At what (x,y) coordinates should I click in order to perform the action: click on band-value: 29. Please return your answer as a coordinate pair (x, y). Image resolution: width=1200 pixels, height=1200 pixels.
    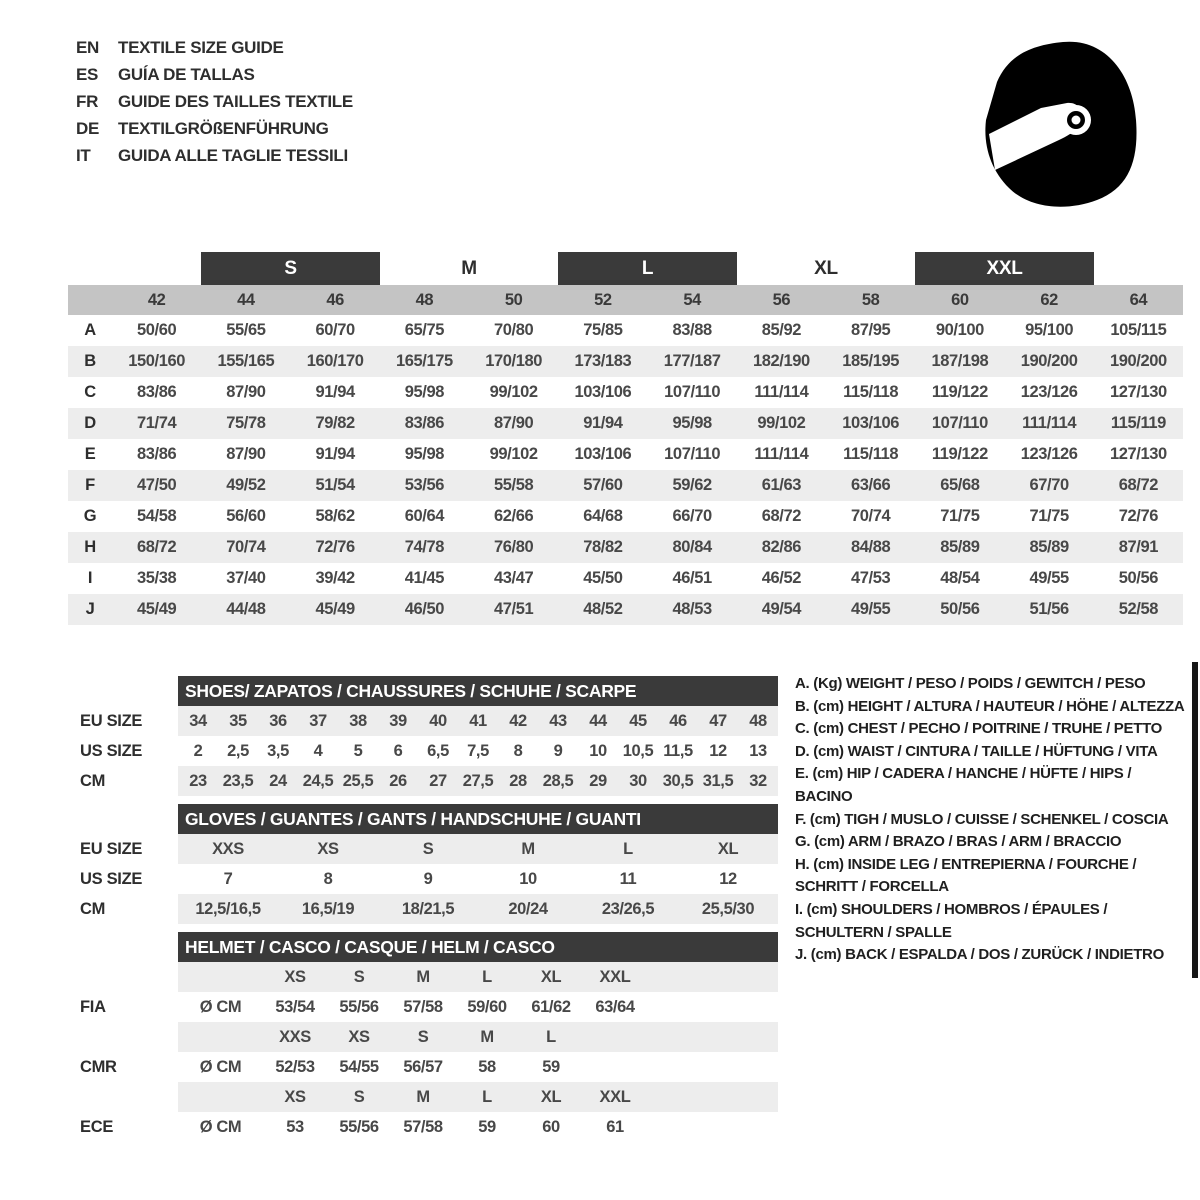
    Looking at the image, I should click on (598, 780).